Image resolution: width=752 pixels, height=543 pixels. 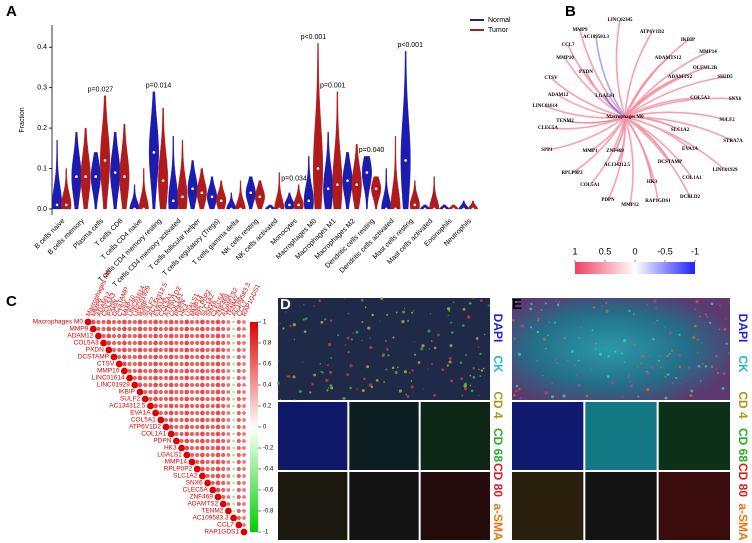 What do you see at coordinates (608, 200) in the screenshot?
I see `node-label: PDPN` at bounding box center [608, 200].